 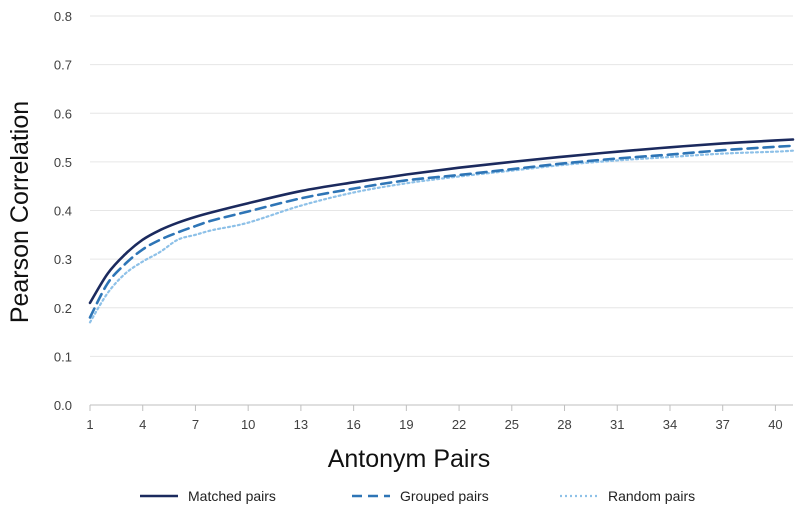 I want to click on y-tick-label: 0.6, so click(x=63, y=113).